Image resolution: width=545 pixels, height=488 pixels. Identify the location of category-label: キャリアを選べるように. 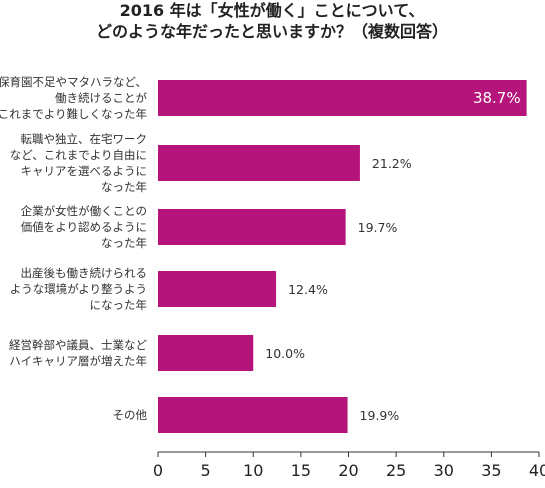
(84, 171).